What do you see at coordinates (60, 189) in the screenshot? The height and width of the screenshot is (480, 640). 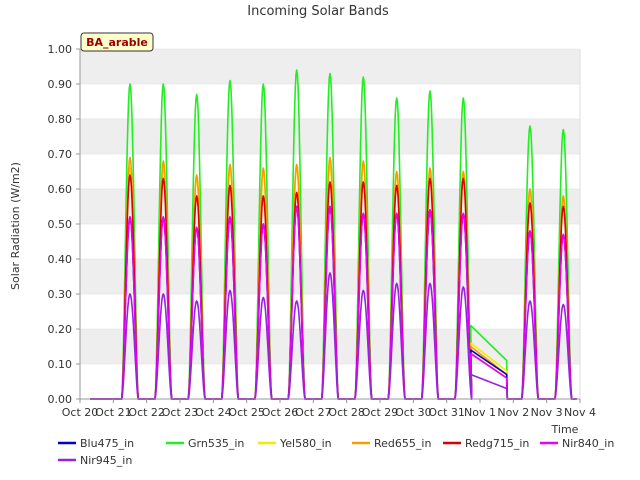 I see `y-tick-label: 0.60` at bounding box center [60, 189].